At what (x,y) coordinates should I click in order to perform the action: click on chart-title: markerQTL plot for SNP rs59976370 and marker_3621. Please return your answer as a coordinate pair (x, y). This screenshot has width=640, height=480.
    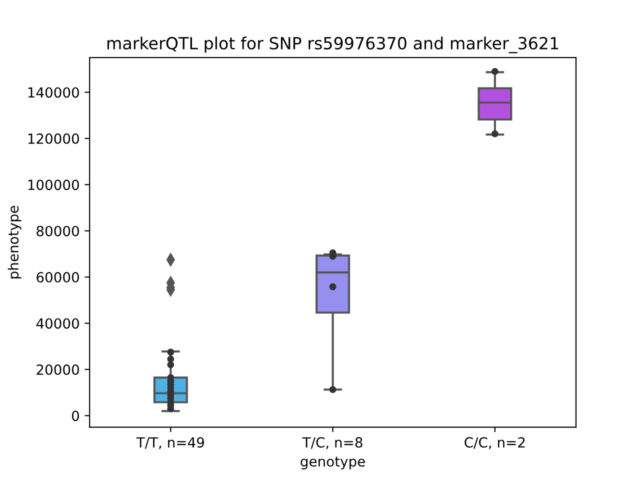
    Looking at the image, I should click on (332, 45).